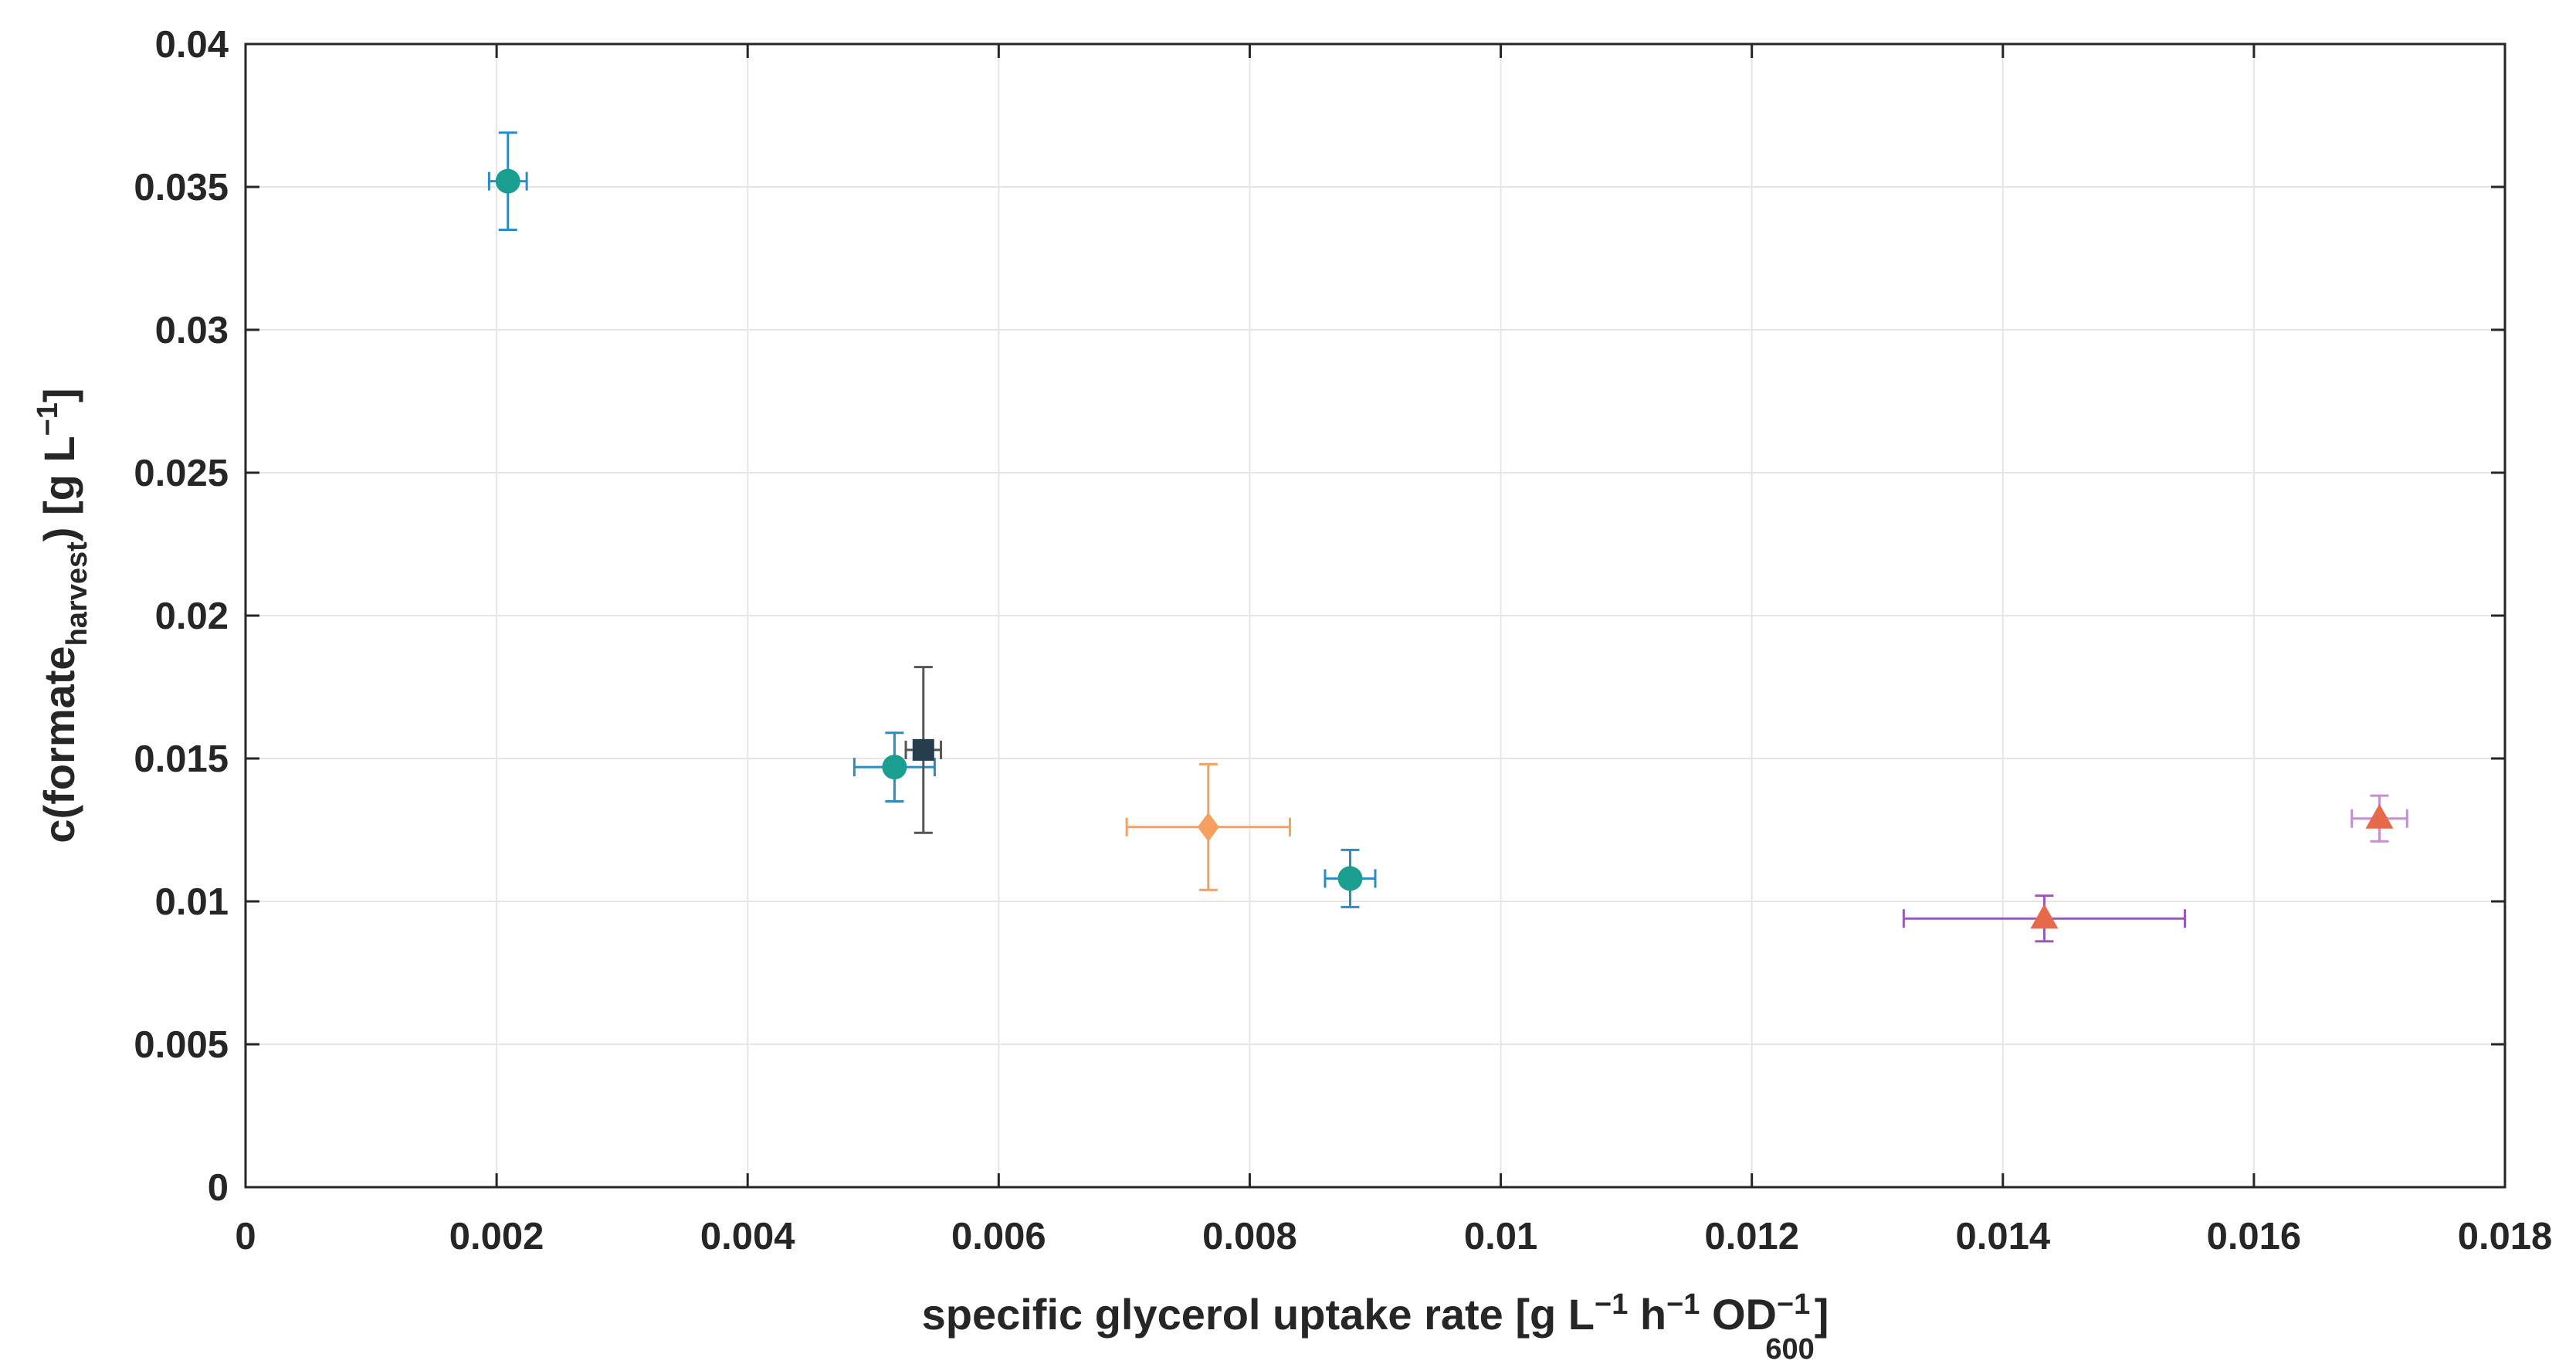  What do you see at coordinates (1208, 827) in the screenshot?
I see `data-point-diamond` at bounding box center [1208, 827].